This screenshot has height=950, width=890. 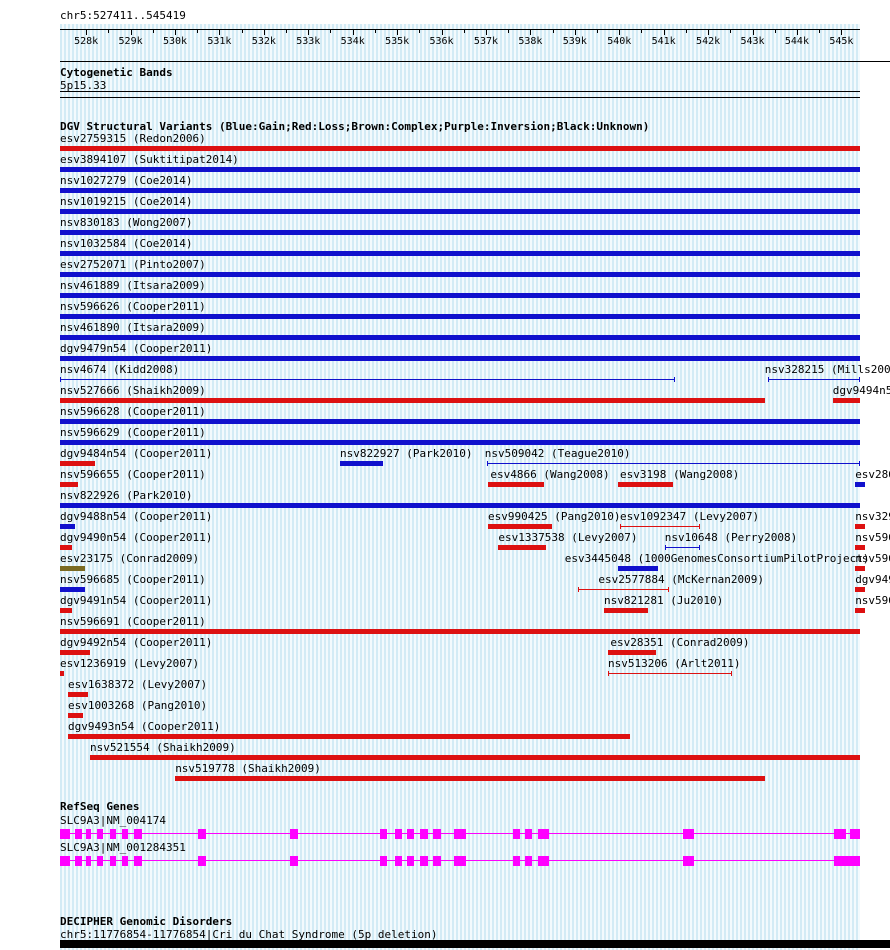 I want to click on variant-label: nsv521554 (Shaikh2009), so click(x=163, y=747).